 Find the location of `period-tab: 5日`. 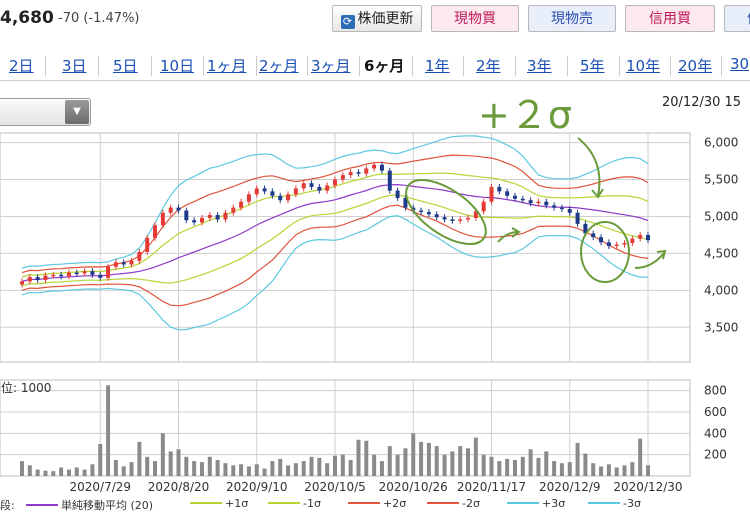

period-tab: 5日 is located at coordinates (125, 66).